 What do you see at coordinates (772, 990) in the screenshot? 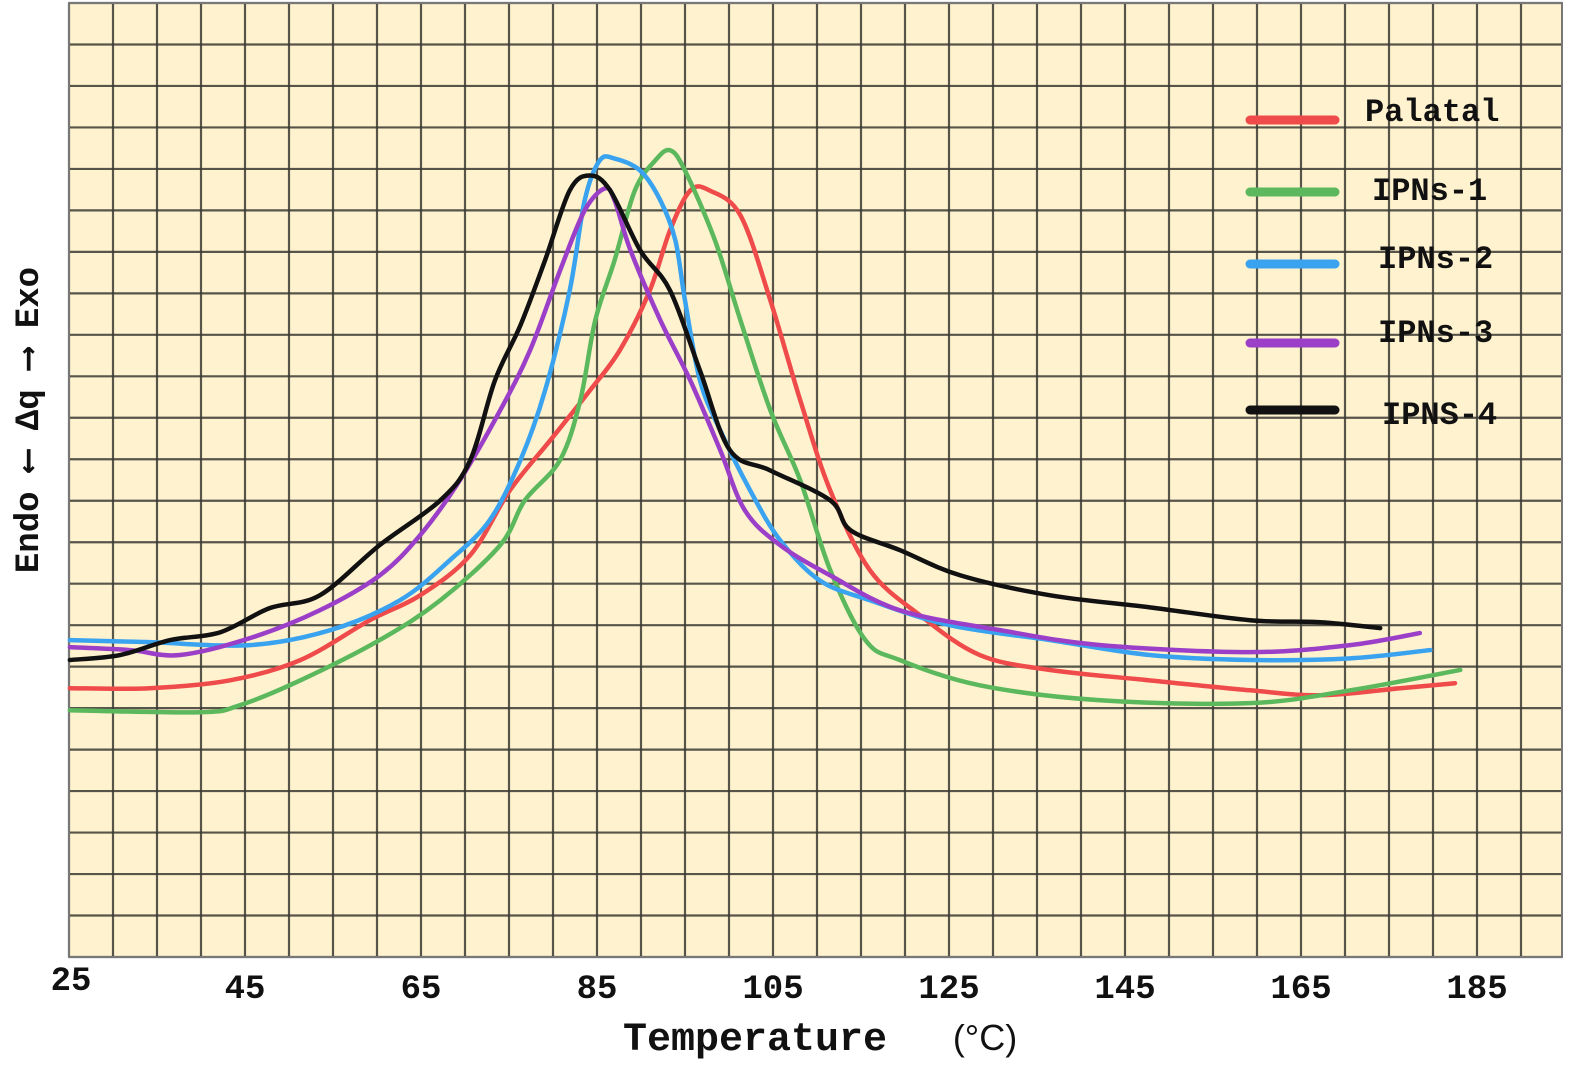
I see `x-tick-label: 105` at bounding box center [772, 990].